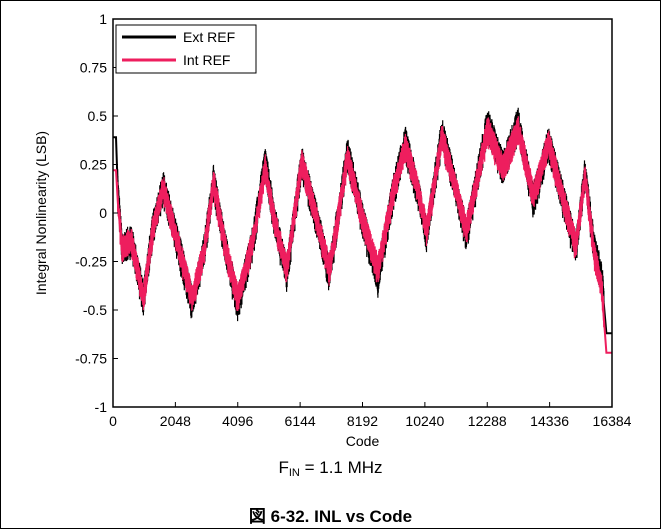 This screenshot has width=661, height=529. I want to click on x-tick-label: 2048, so click(175, 421).